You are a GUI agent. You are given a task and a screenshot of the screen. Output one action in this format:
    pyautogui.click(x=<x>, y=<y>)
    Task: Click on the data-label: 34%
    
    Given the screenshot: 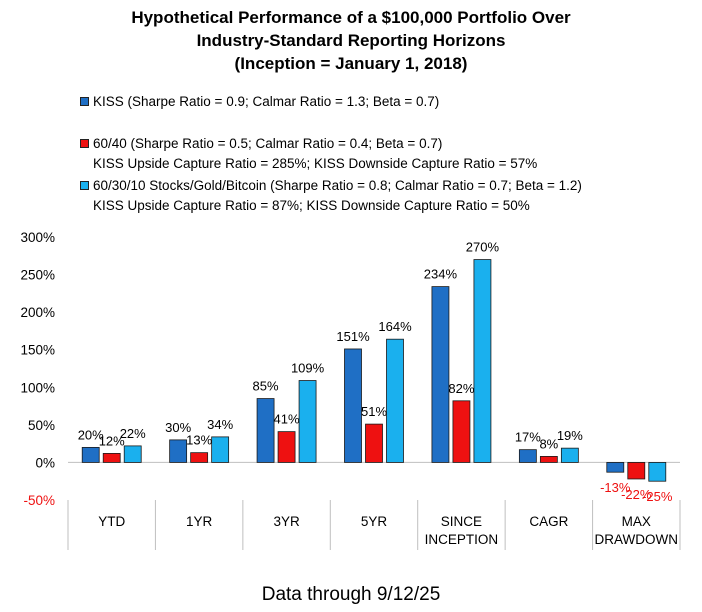 What is the action you would take?
    pyautogui.click(x=220, y=424)
    